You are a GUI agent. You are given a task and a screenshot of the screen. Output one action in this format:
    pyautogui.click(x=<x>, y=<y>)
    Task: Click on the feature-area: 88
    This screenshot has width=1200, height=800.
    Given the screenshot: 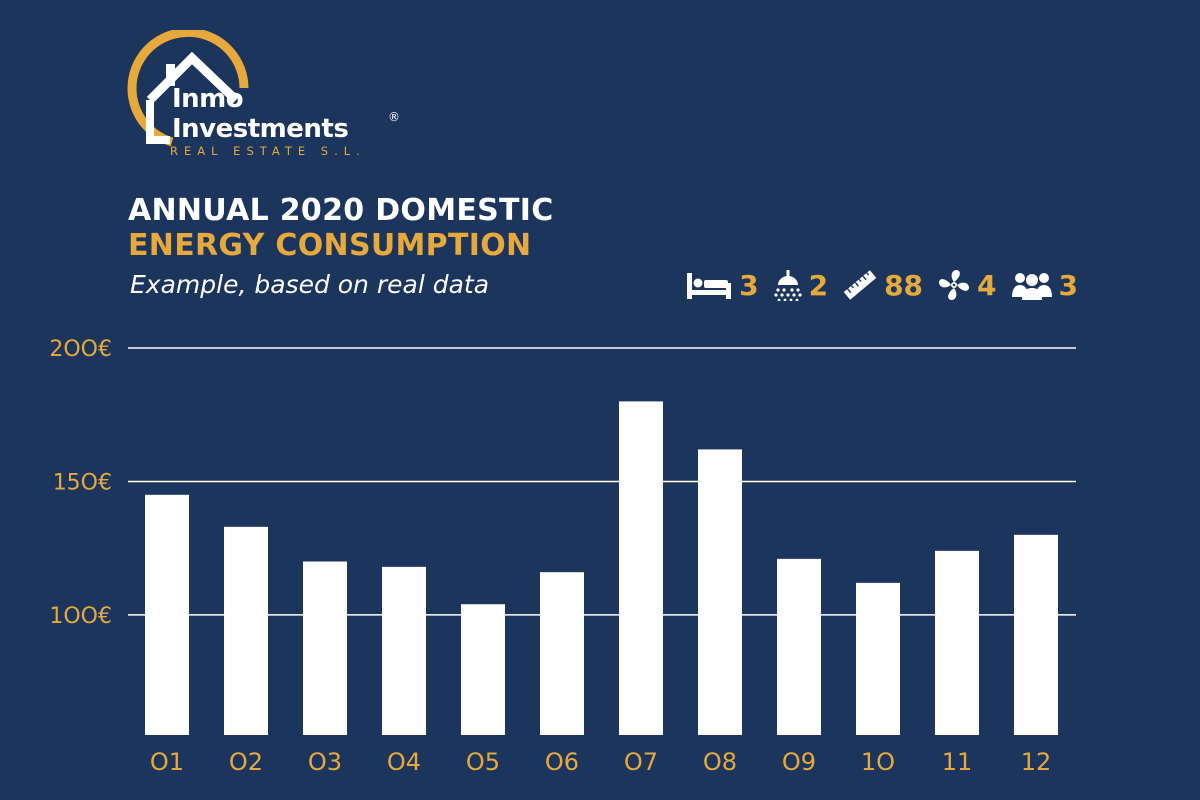 What is the action you would take?
    pyautogui.click(x=882, y=285)
    